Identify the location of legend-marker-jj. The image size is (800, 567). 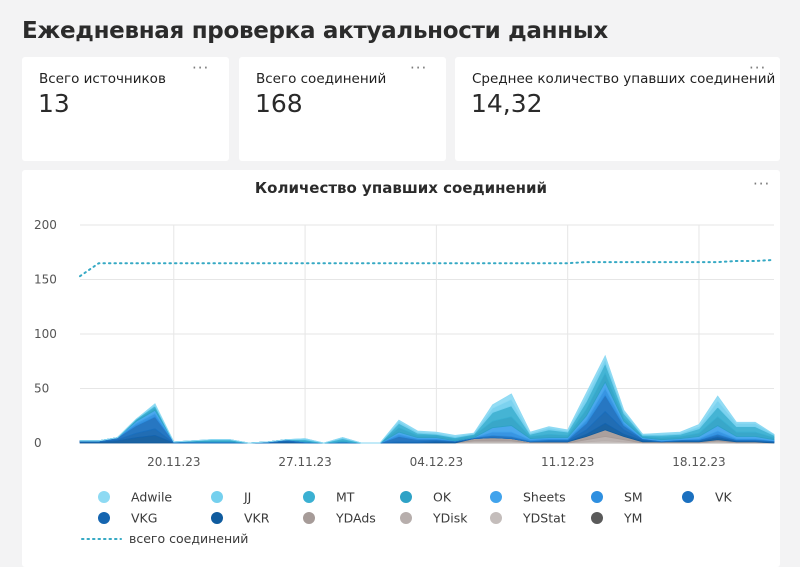
(217, 497).